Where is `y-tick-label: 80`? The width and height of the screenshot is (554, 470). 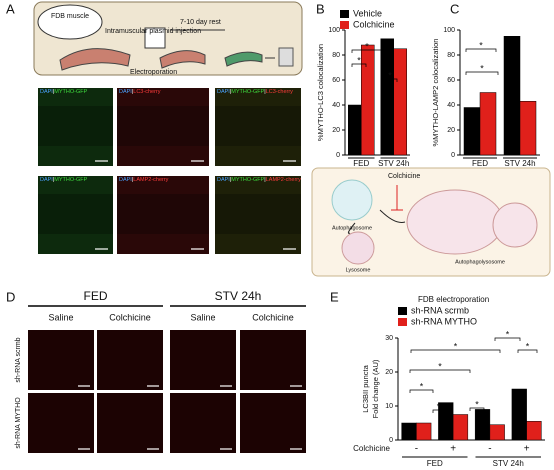
y-tick-label: 80 is located at coordinates (451, 55).